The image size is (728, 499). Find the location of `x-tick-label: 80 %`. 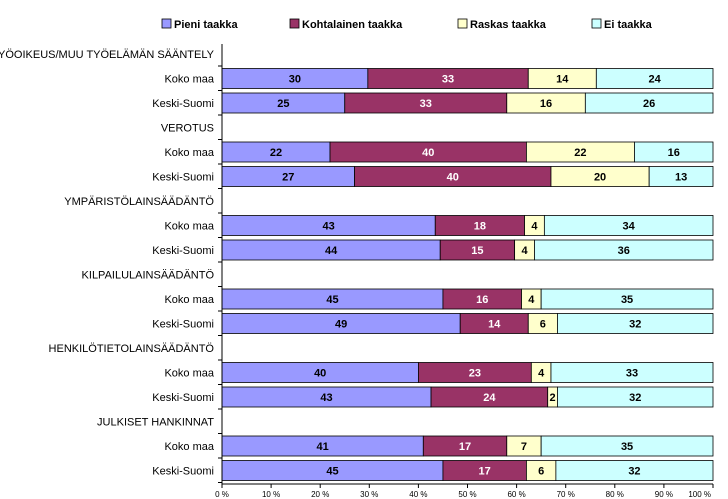

x-tick-label: 80 % is located at coordinates (615, 494).